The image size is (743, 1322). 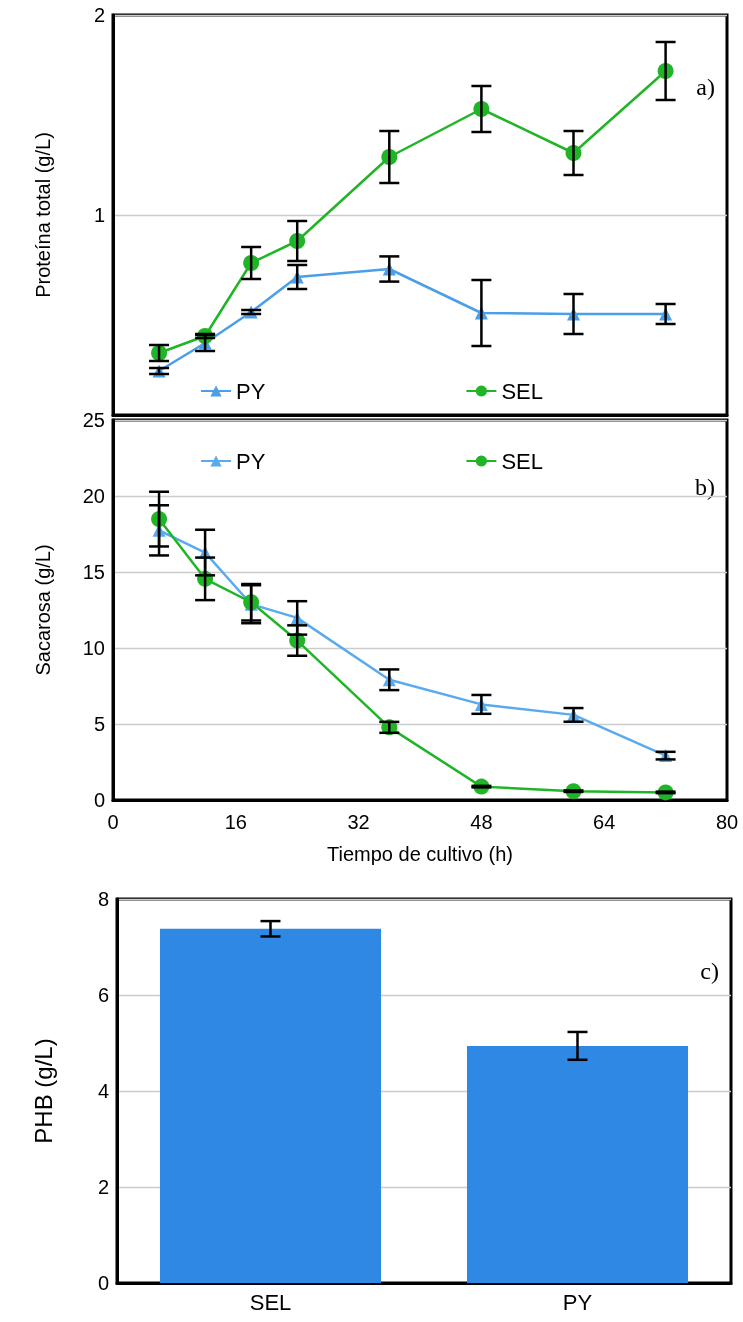 I want to click on annotation: a), so click(x=706, y=87).